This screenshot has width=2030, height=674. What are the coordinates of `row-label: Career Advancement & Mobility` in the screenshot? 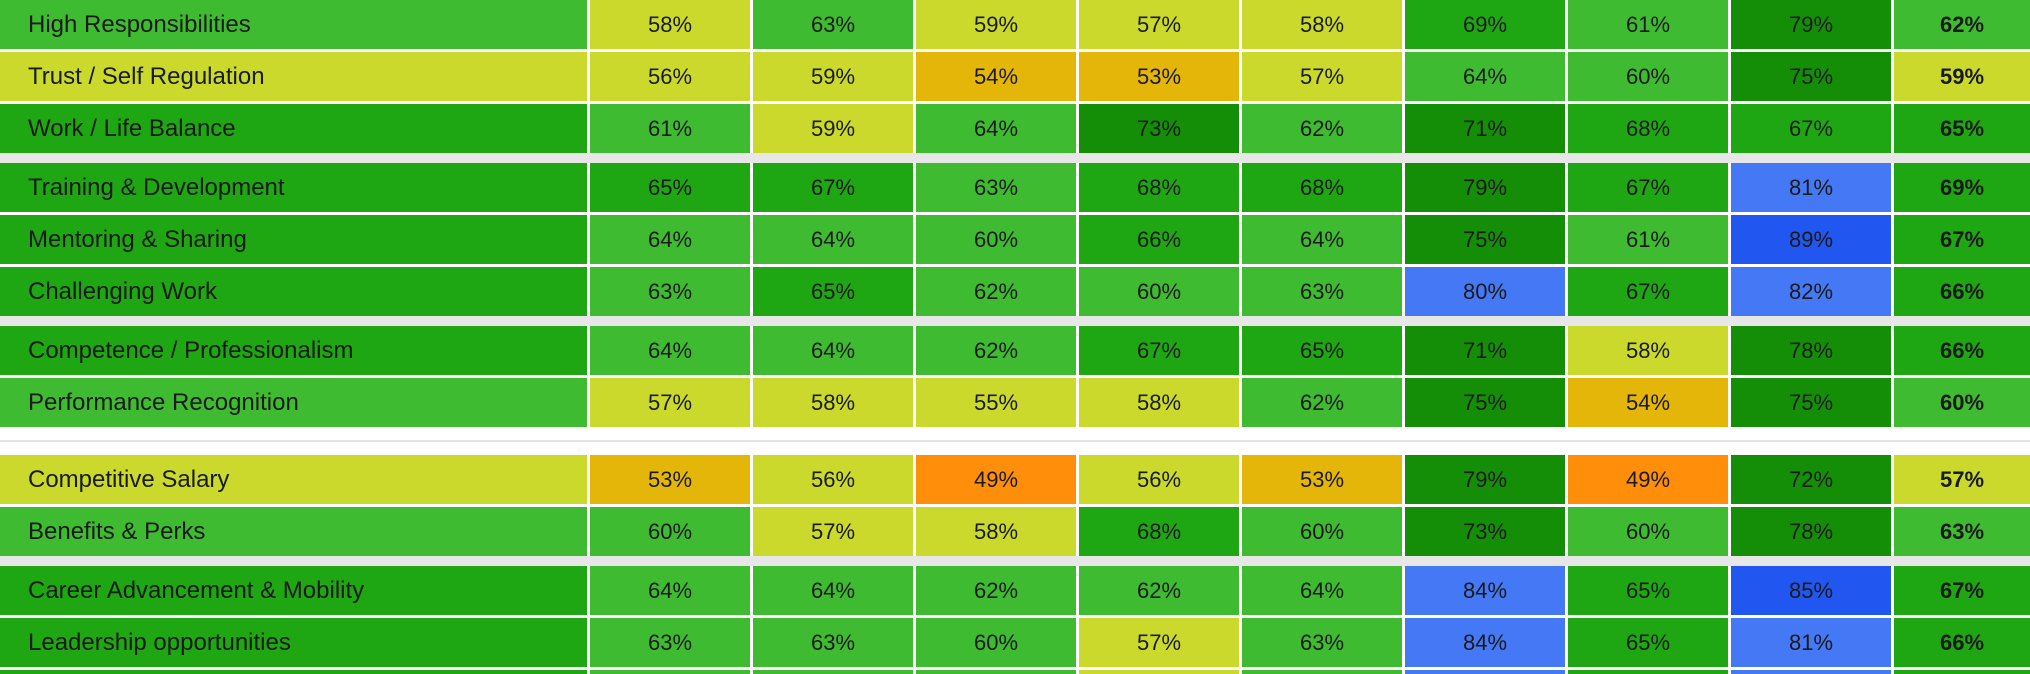 It's located at (295, 590).